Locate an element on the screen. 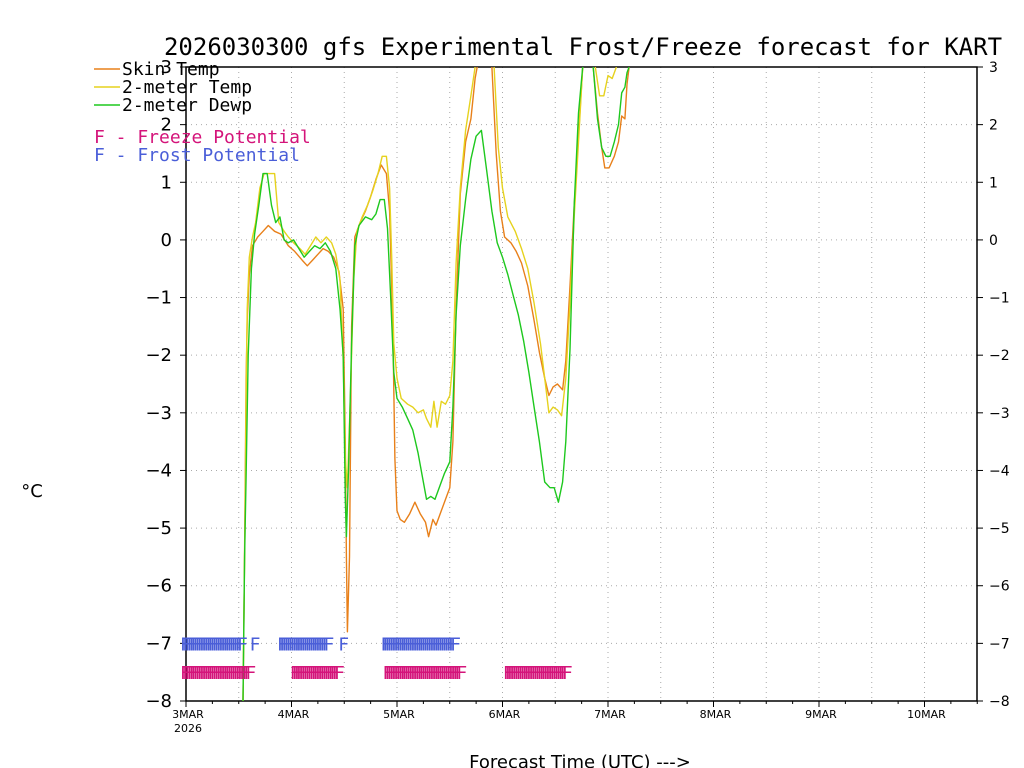 This screenshot has width=1024, height=768. x-tick-label: 10MAR is located at coordinates (926, 714).